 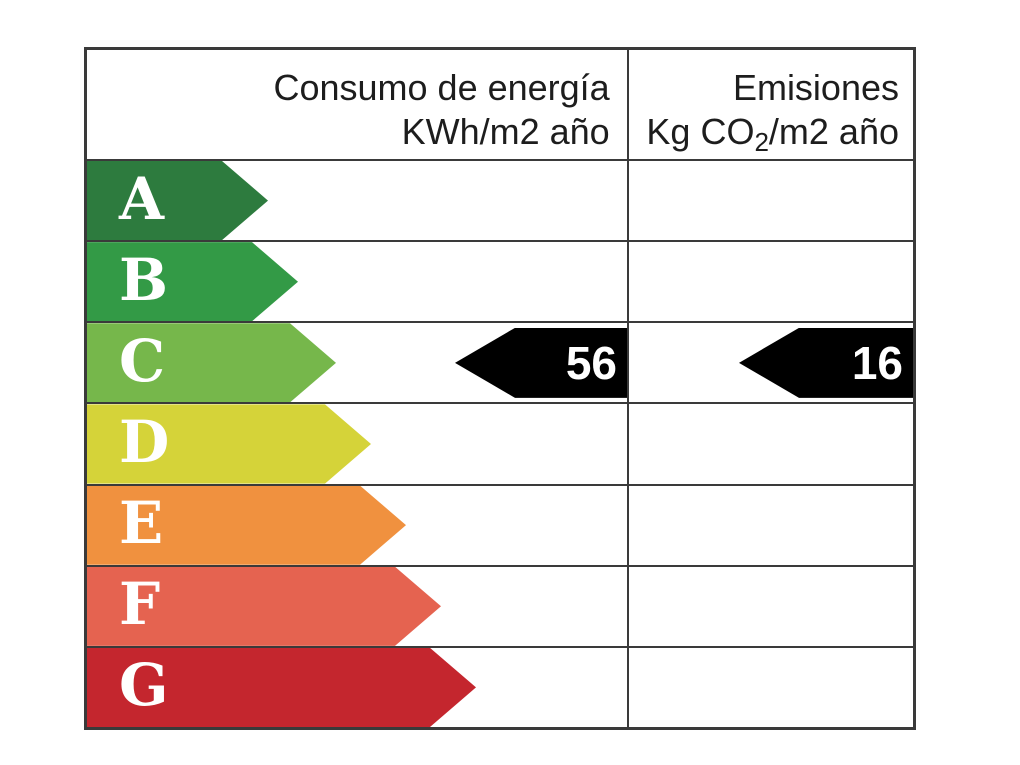 What do you see at coordinates (500, 605) in the screenshot?
I see `rating-row-f: F` at bounding box center [500, 605].